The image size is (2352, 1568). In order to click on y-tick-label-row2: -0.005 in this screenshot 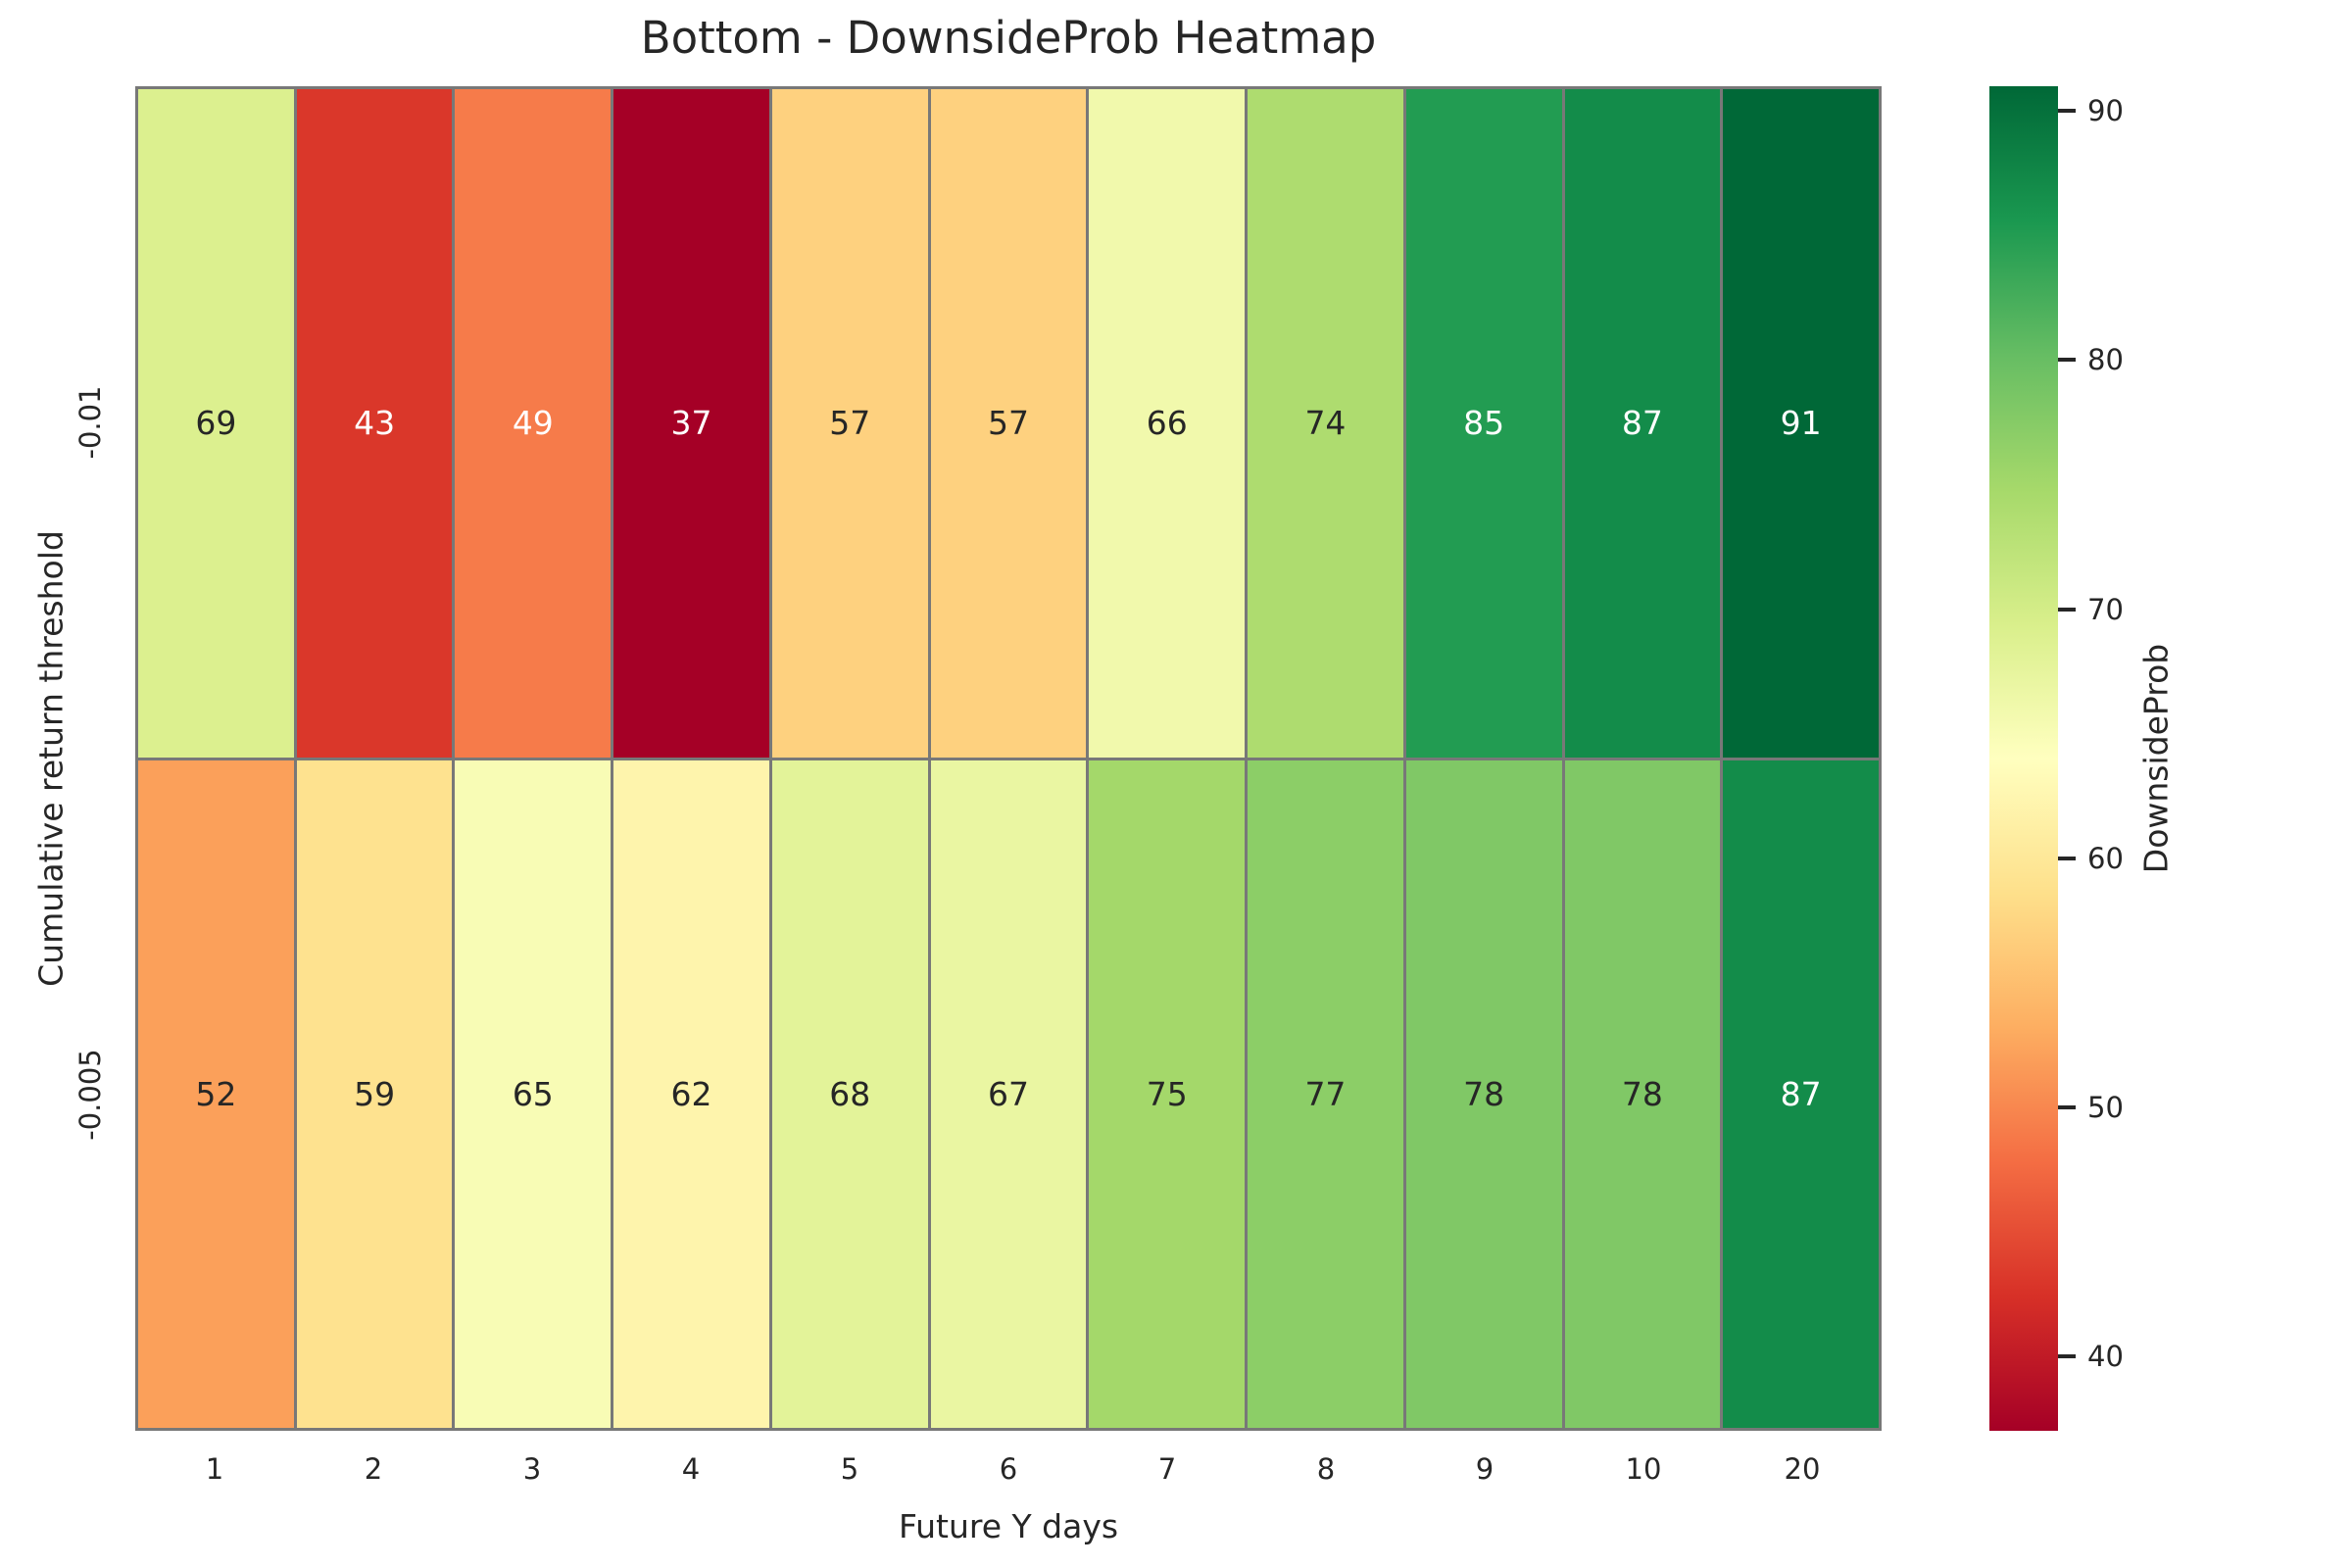, I will do `click(90, 1095)`.